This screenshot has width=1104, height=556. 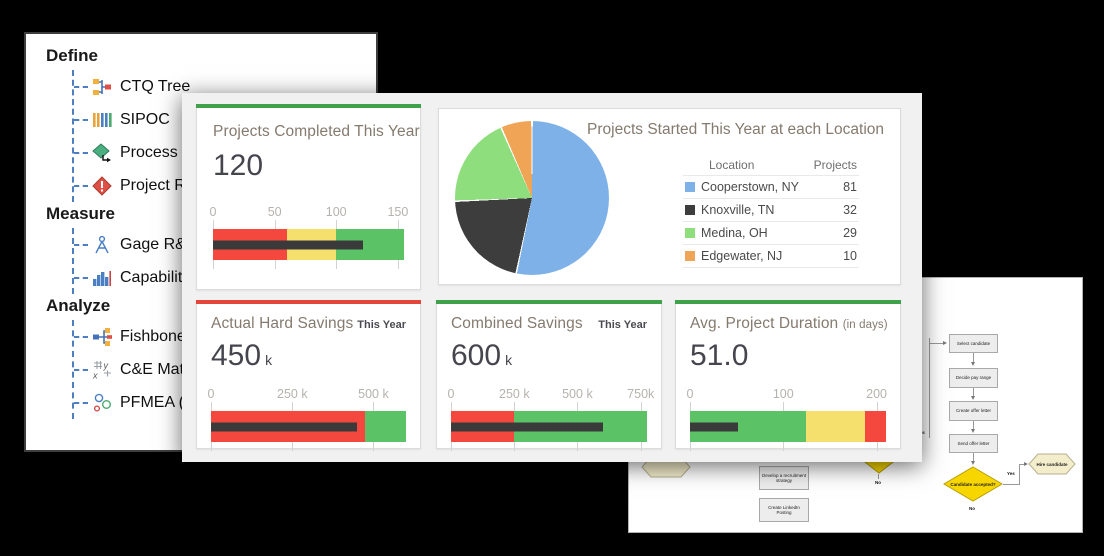 I want to click on tree-section-analyze: Analyze, so click(x=78, y=305).